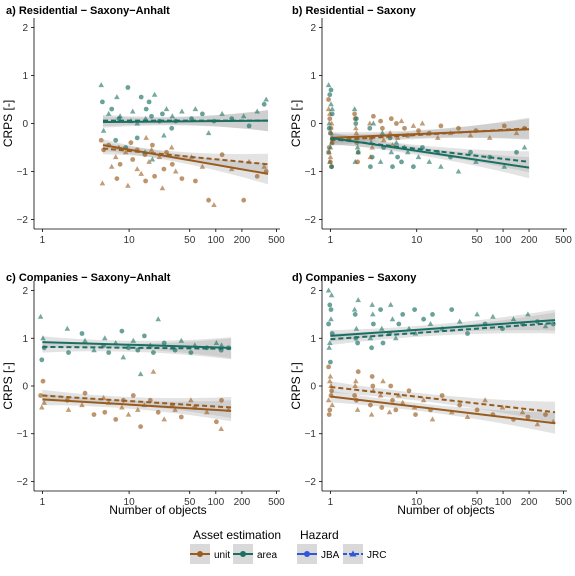 Image resolution: width=575 pixels, height=576 pixels. What do you see at coordinates (25, 76) in the screenshot?
I see `y-tick-label: 1` at bounding box center [25, 76].